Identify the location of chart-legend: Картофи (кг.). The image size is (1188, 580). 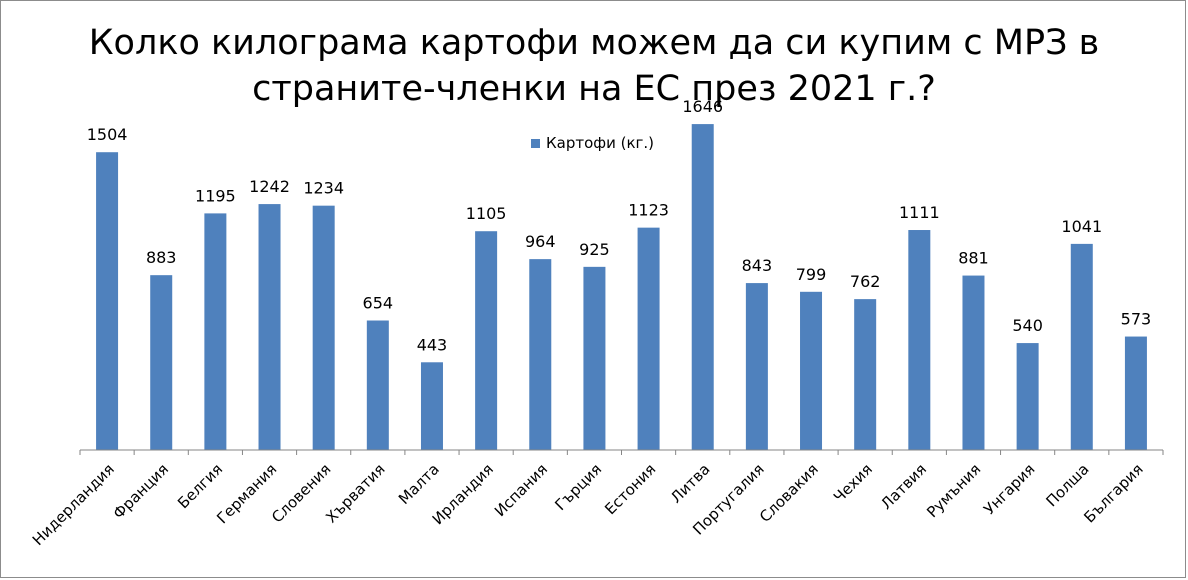
(592, 143).